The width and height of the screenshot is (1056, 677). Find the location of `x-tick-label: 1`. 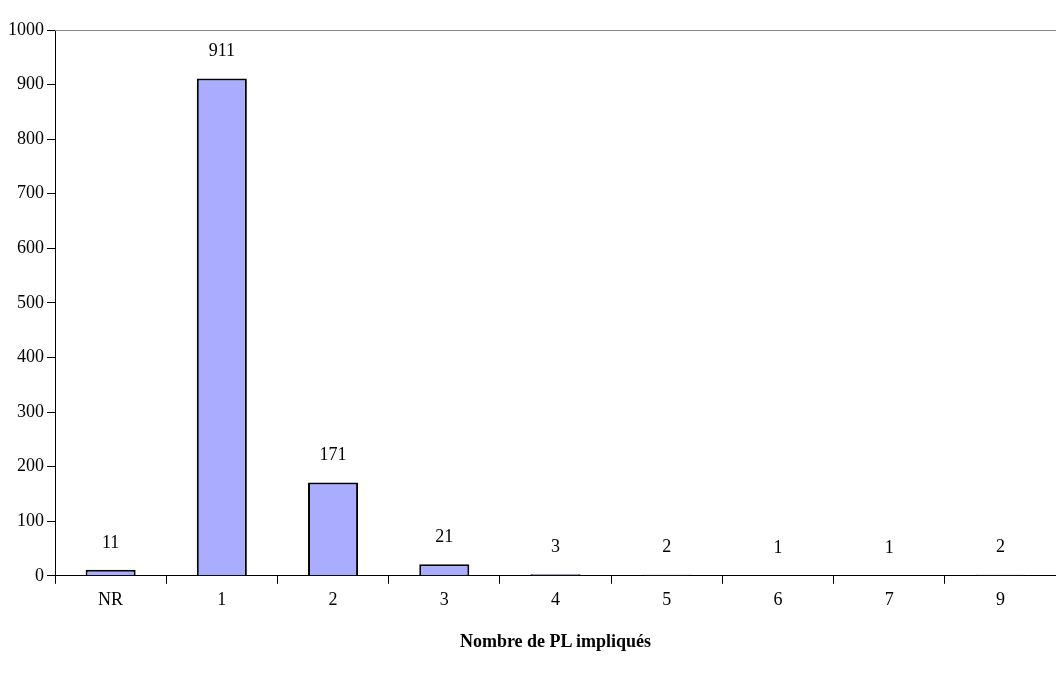

x-tick-label: 1 is located at coordinates (222, 599).